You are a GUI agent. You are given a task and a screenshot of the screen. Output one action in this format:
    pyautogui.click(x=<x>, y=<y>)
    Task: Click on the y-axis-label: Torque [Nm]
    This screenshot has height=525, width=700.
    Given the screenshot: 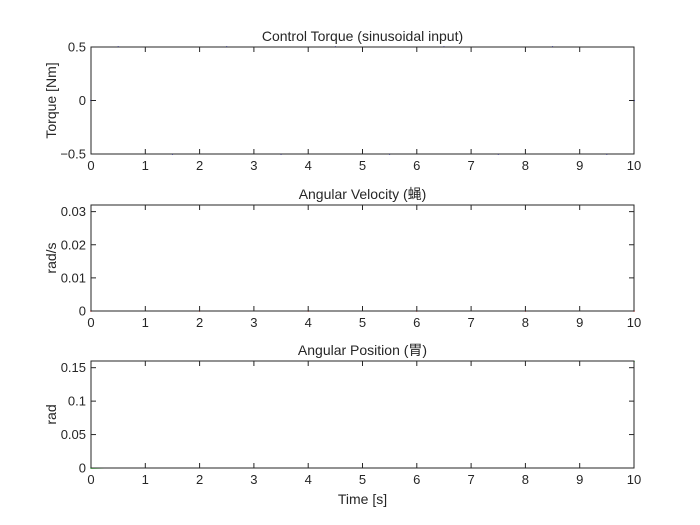 What is the action you would take?
    pyautogui.click(x=51, y=100)
    